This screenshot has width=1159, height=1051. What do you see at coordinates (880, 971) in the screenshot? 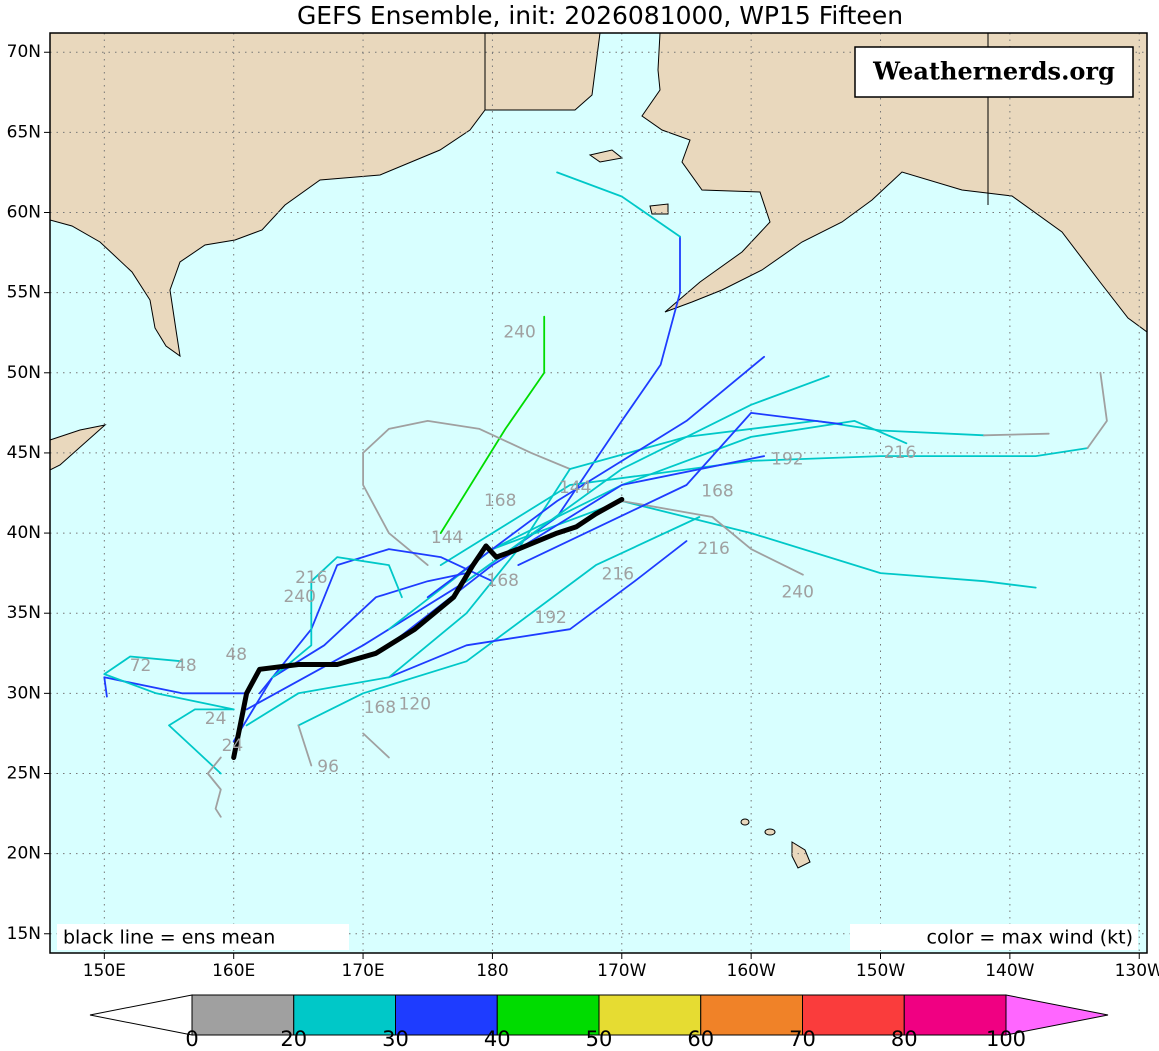
I see `x-tick-label: 150W` at bounding box center [880, 971].